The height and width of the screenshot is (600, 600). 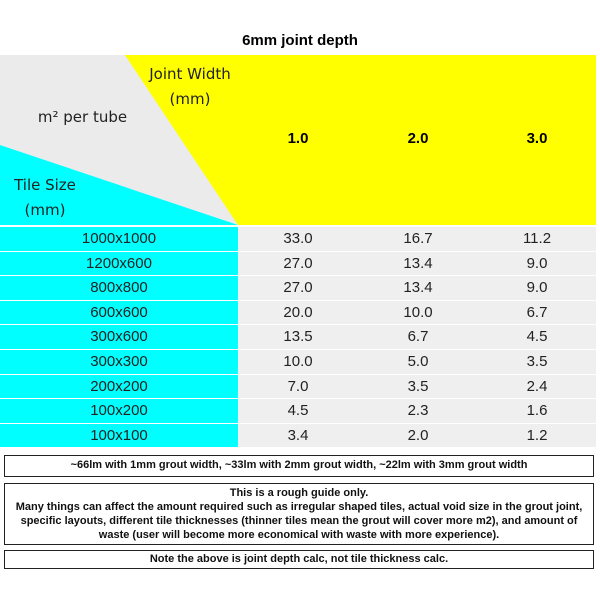 I want to click on title: 6mm joint depth, so click(x=300, y=40).